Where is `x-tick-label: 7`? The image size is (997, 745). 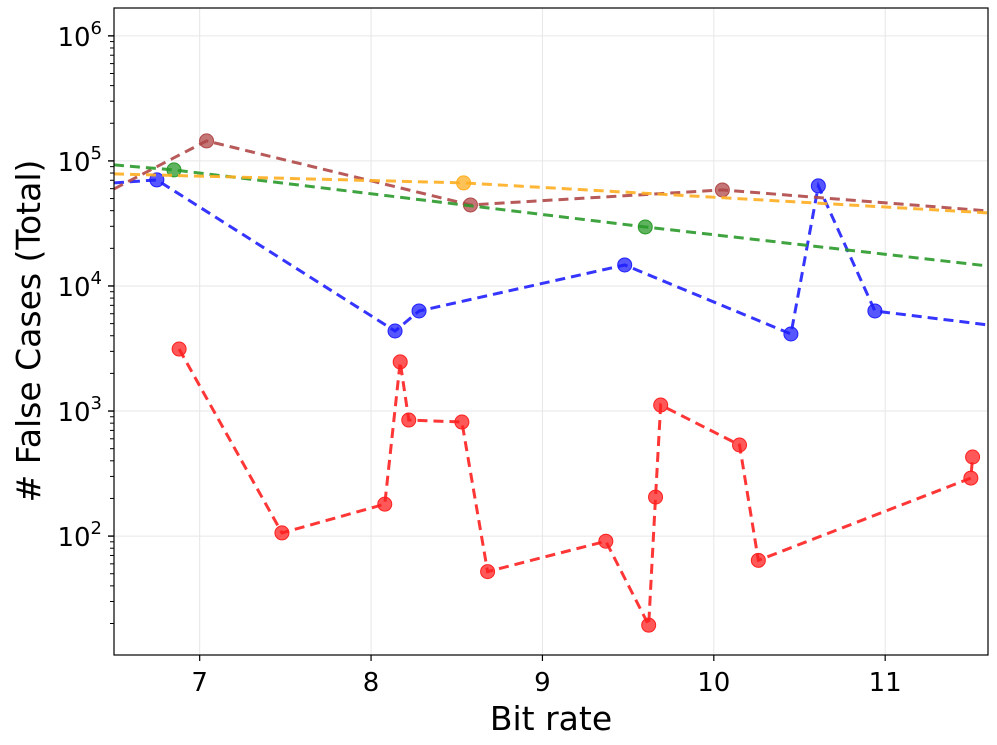
x-tick-label: 7 is located at coordinates (199, 683).